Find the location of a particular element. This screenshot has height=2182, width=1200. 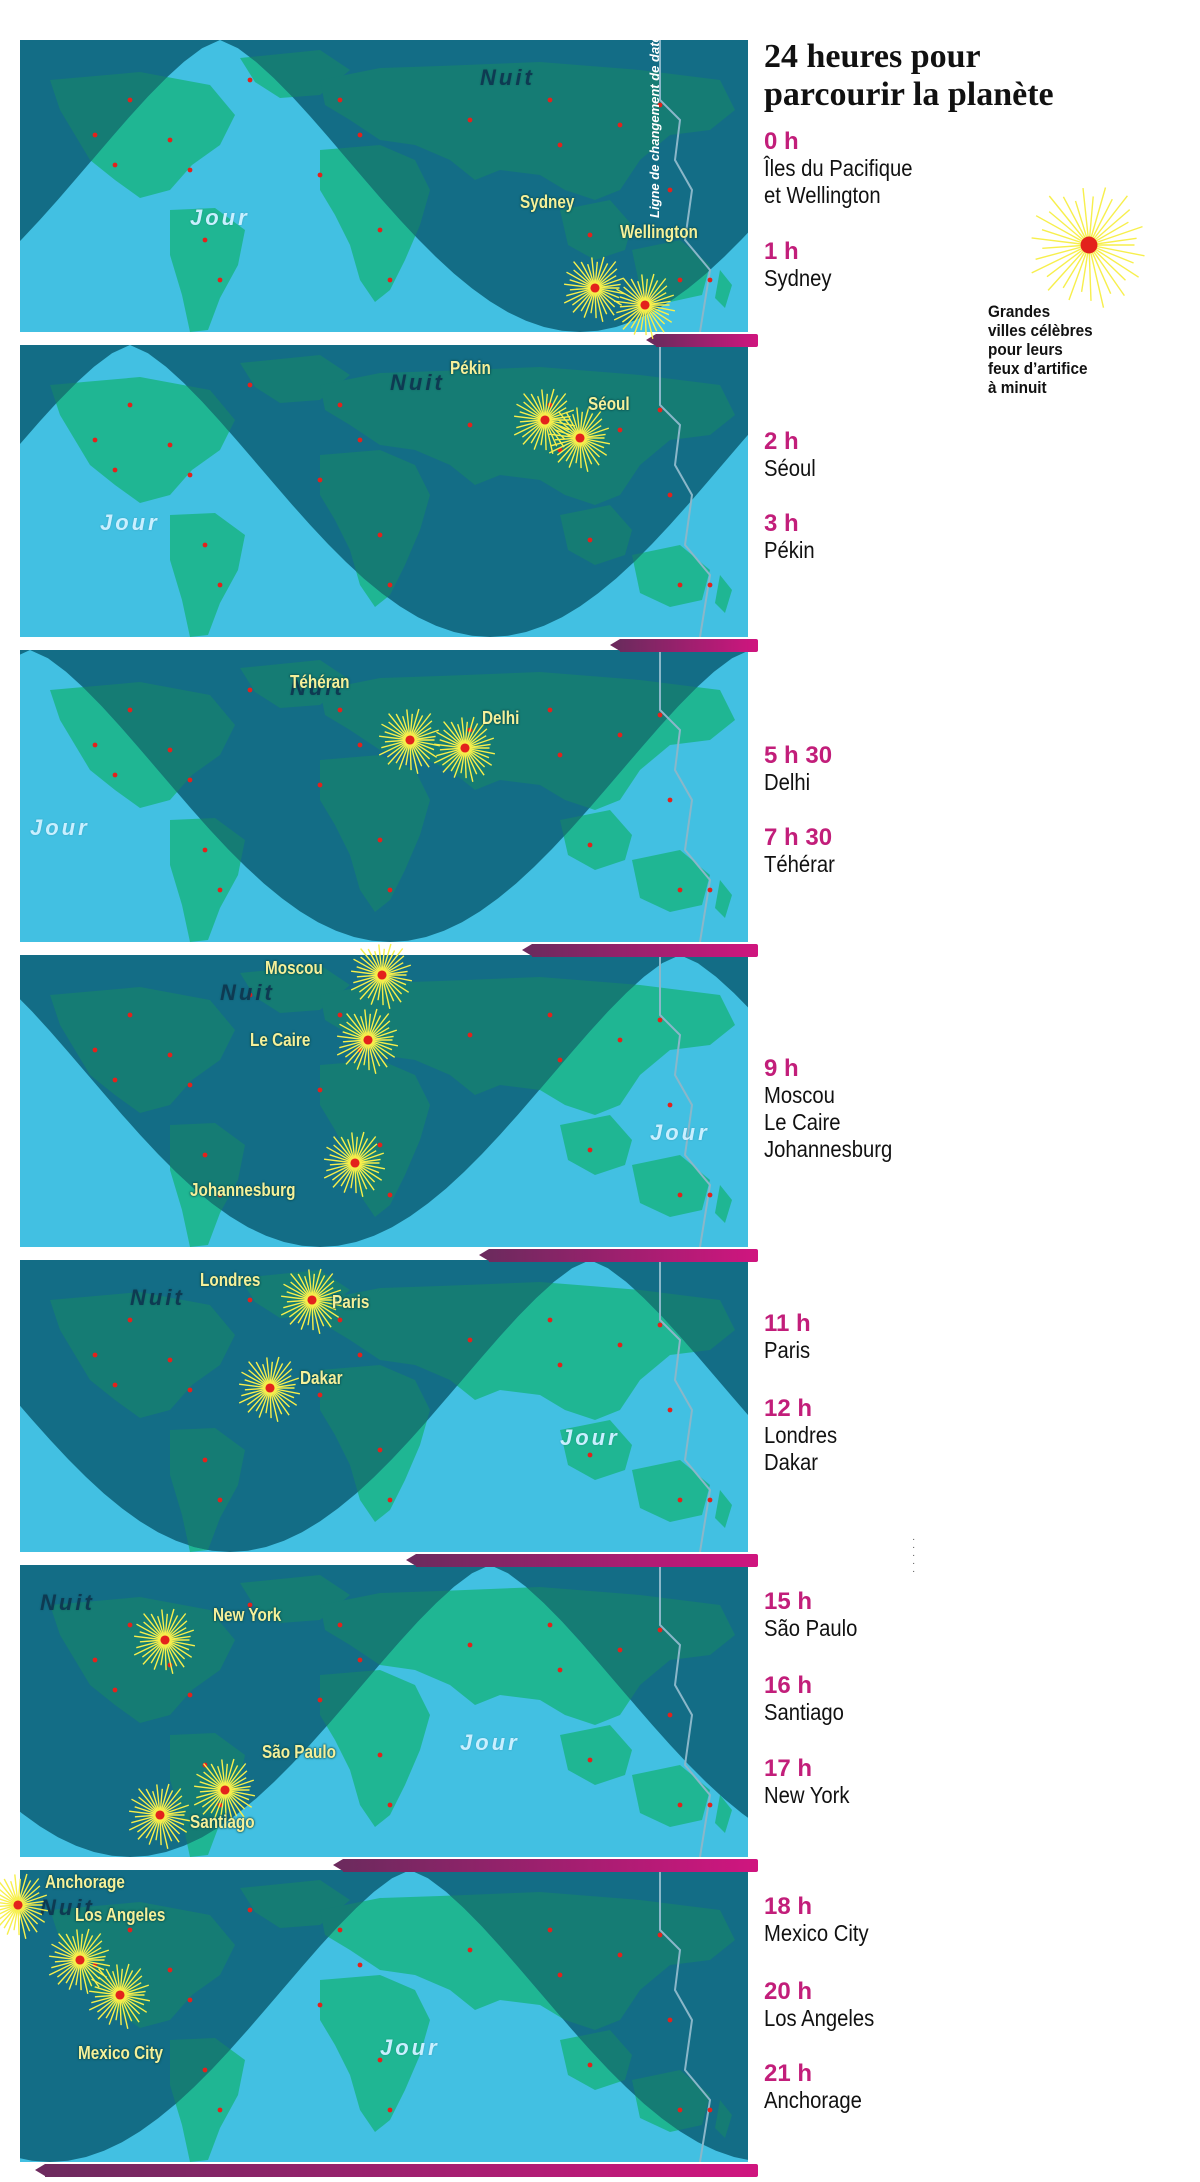

timeline-place: Téhérar is located at coordinates (799, 864).